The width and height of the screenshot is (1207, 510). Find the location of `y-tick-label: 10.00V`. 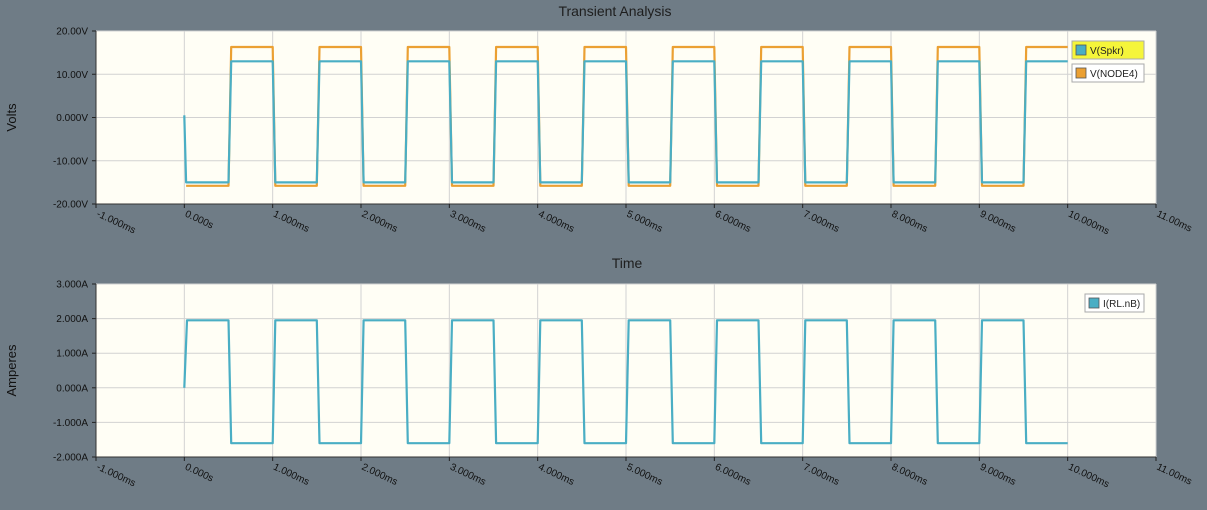

y-tick-label: 10.00V is located at coordinates (72, 75).